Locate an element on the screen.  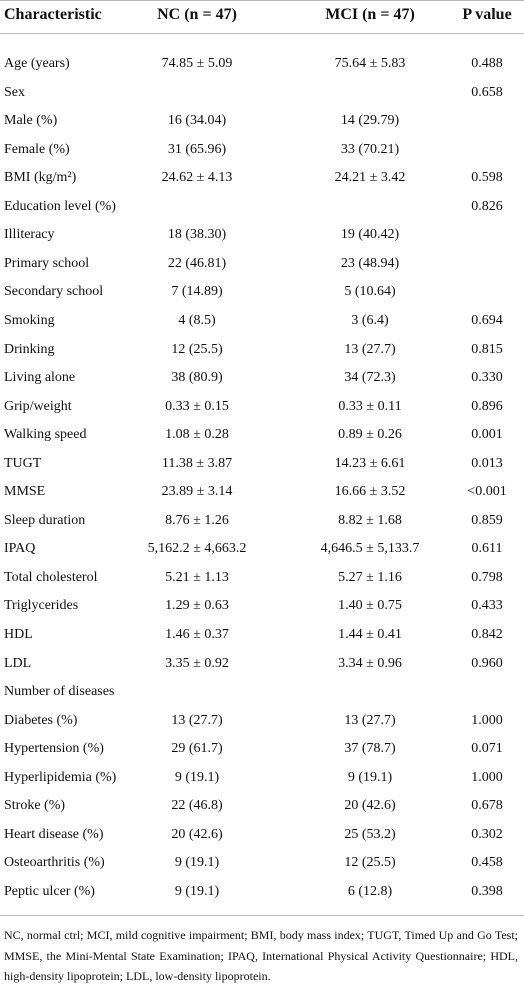
row-label: Female (%) is located at coordinates (37, 149).